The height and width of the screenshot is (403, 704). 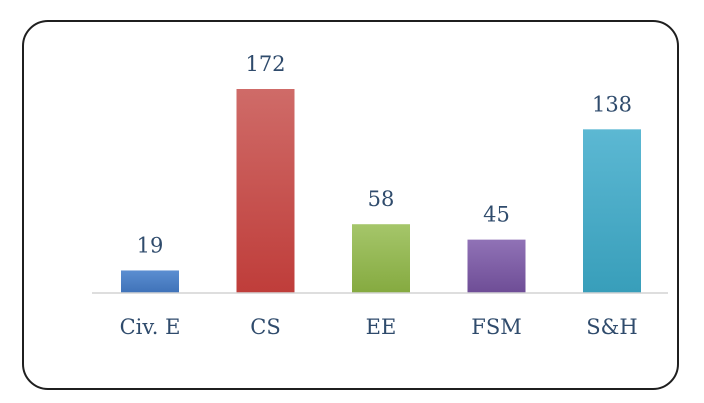 What do you see at coordinates (150, 327) in the screenshot?
I see `x-tick-label-civ-e: Civ. E` at bounding box center [150, 327].